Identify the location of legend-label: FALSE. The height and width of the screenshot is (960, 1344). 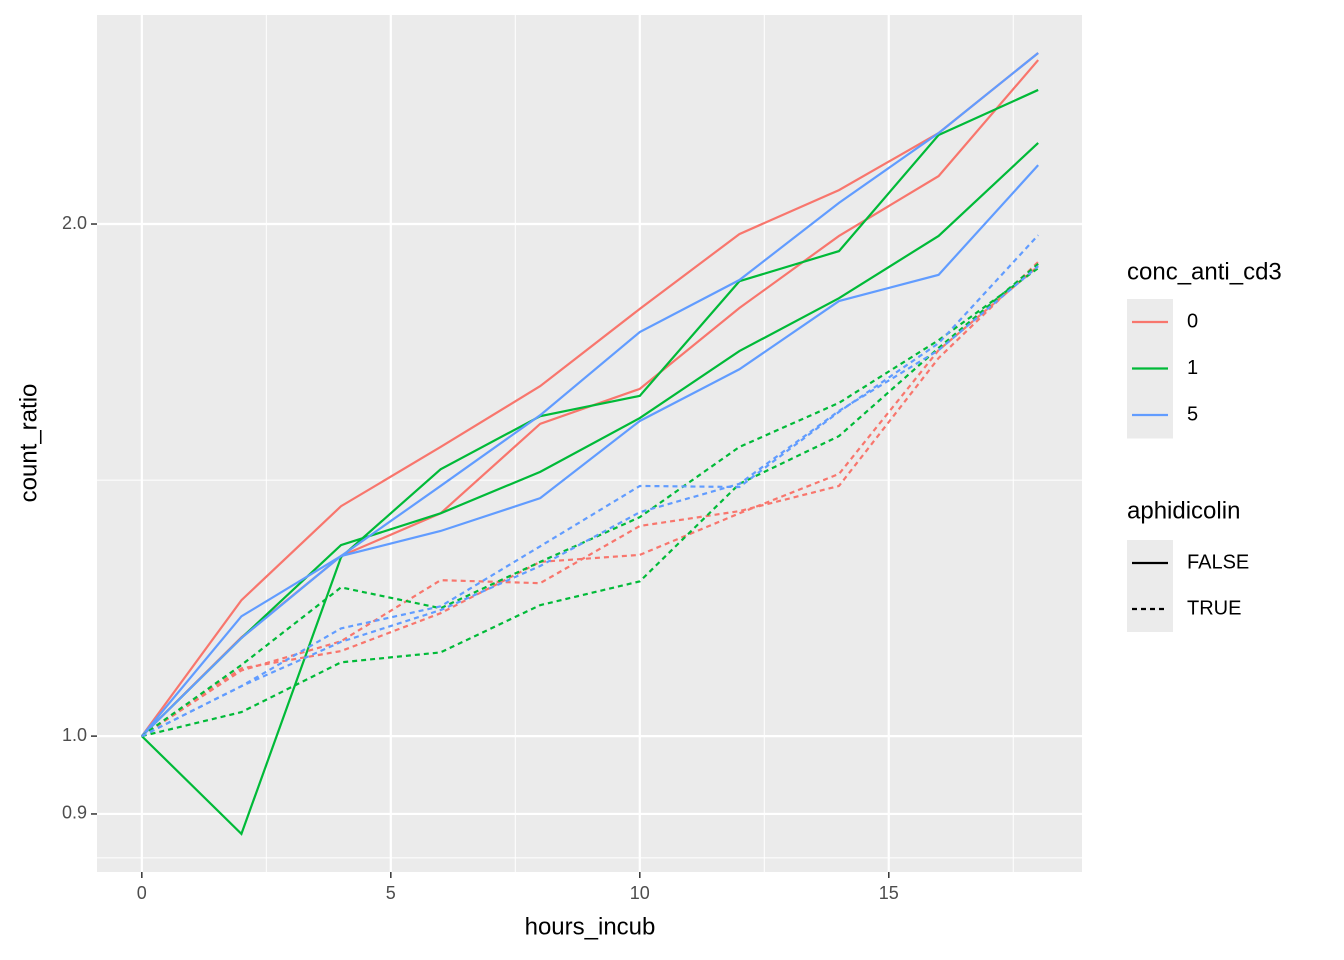
(1218, 562).